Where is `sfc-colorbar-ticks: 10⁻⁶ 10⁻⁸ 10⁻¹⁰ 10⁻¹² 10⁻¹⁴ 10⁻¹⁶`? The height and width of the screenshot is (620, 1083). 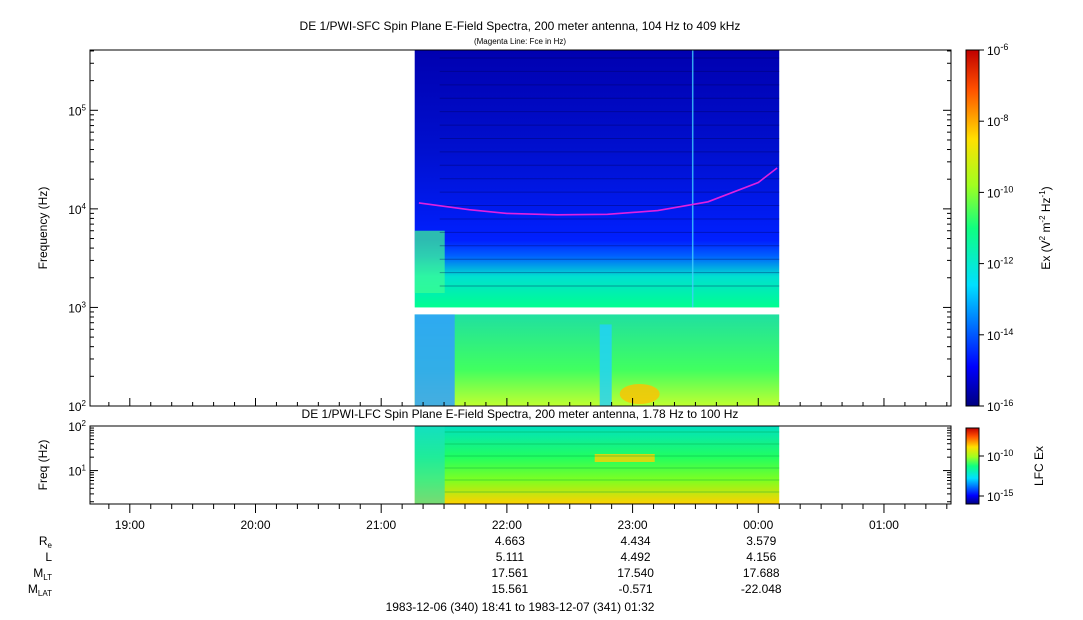 sfc-colorbar-ticks: 10⁻⁶ 10⁻⁸ 10⁻¹⁰ 10⁻¹² 10⁻¹⁴ 10⁻¹⁶ is located at coordinates (996, 228).